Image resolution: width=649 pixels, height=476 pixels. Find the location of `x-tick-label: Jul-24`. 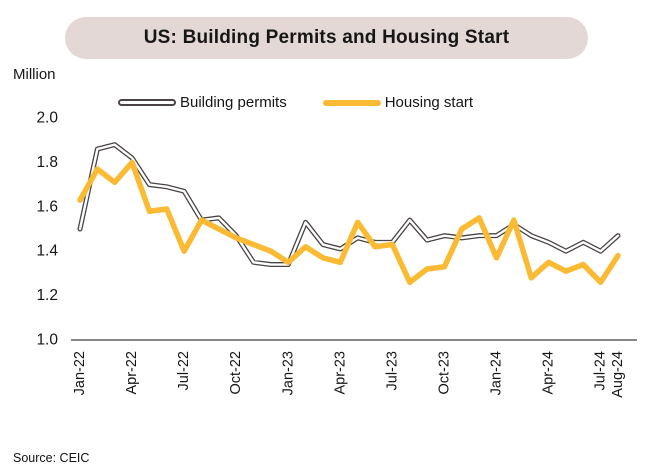

x-tick-label: Jul-24 is located at coordinates (601, 371).